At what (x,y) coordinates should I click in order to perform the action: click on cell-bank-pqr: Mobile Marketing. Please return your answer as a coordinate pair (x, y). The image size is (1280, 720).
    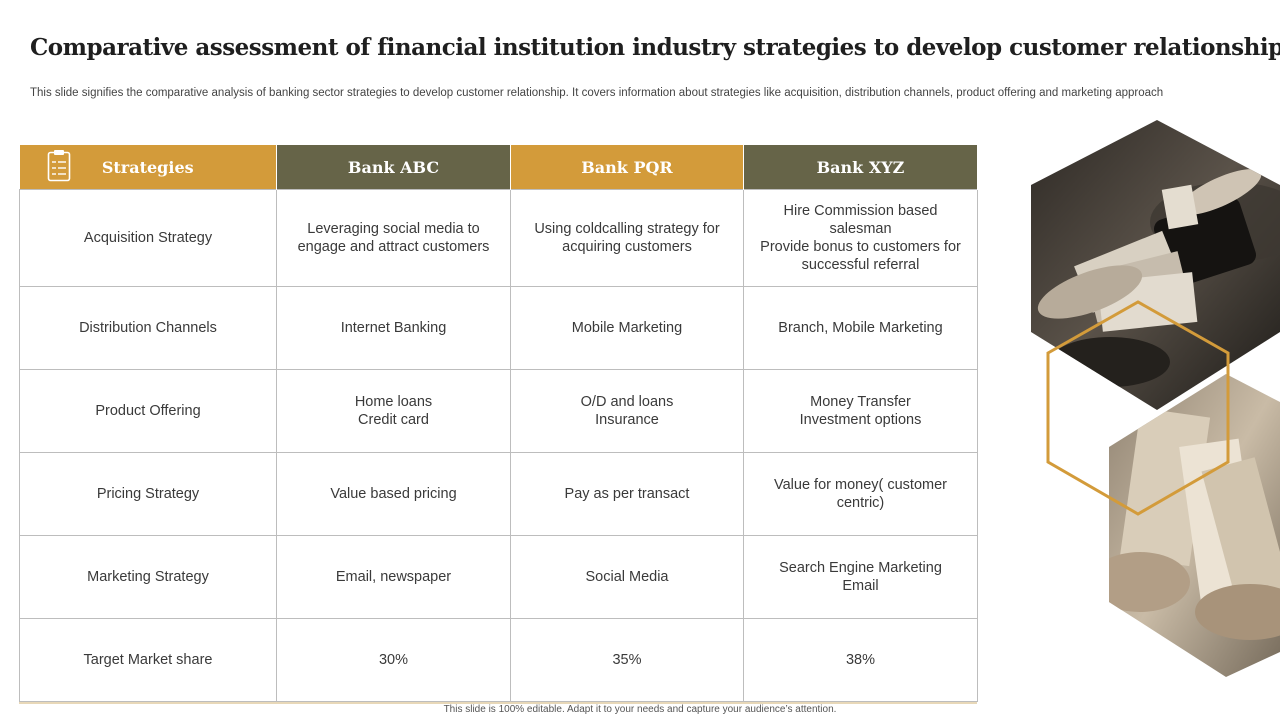
    Looking at the image, I should click on (627, 328).